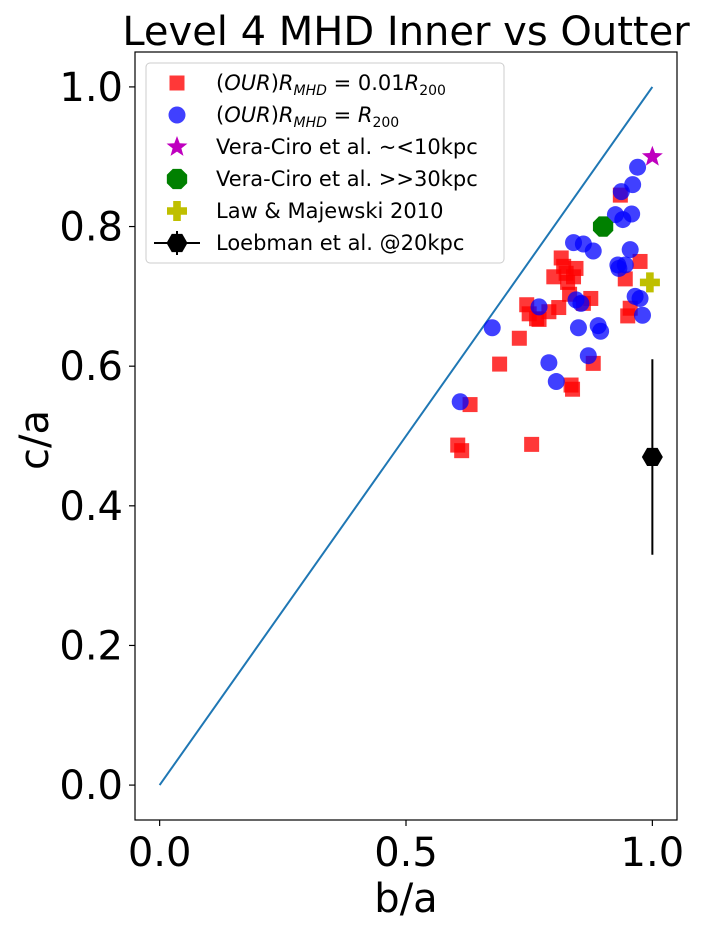 The height and width of the screenshot is (930, 710). What do you see at coordinates (91, 646) in the screenshot?
I see `y-tick-label: 0.2` at bounding box center [91, 646].